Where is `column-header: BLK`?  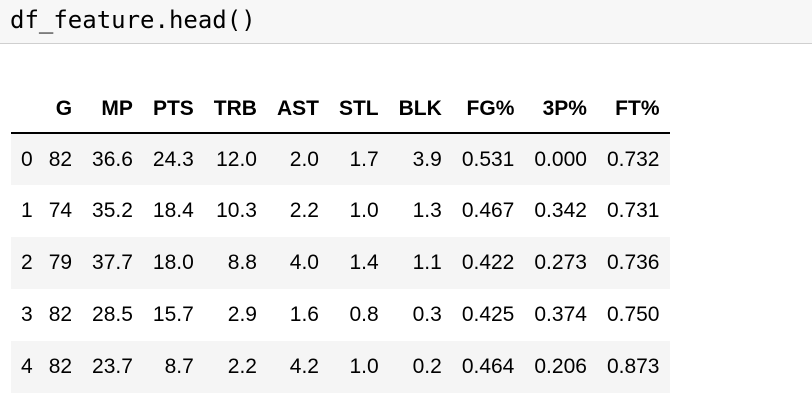 column-header: BLK is located at coordinates (420, 110).